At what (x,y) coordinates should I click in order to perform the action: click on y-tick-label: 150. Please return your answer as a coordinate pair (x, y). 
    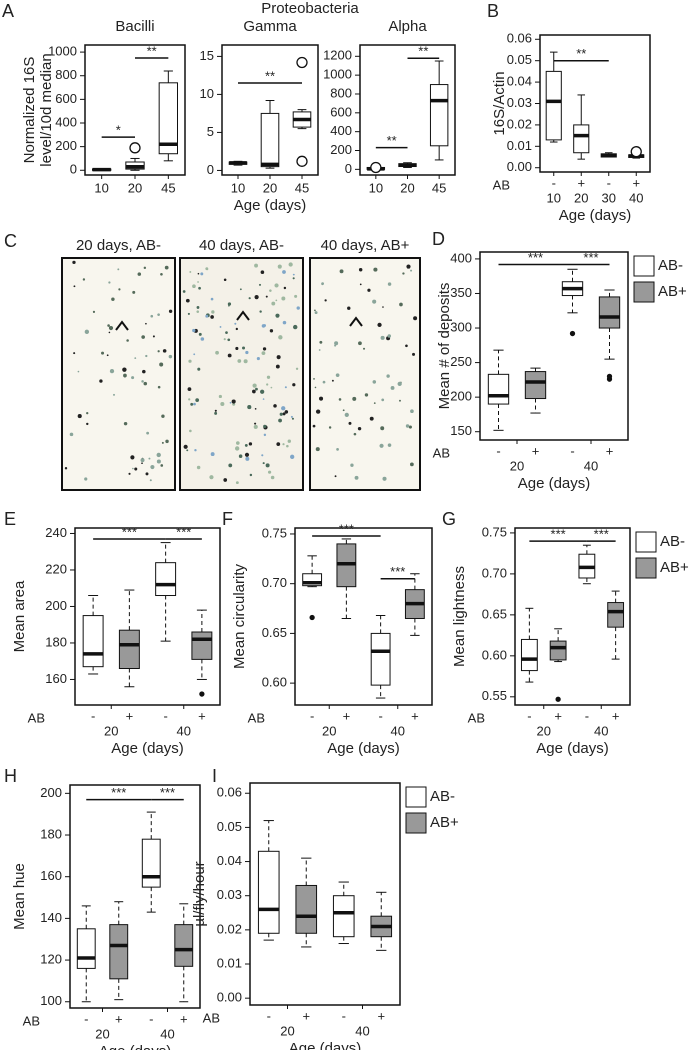
    Looking at the image, I should click on (461, 430).